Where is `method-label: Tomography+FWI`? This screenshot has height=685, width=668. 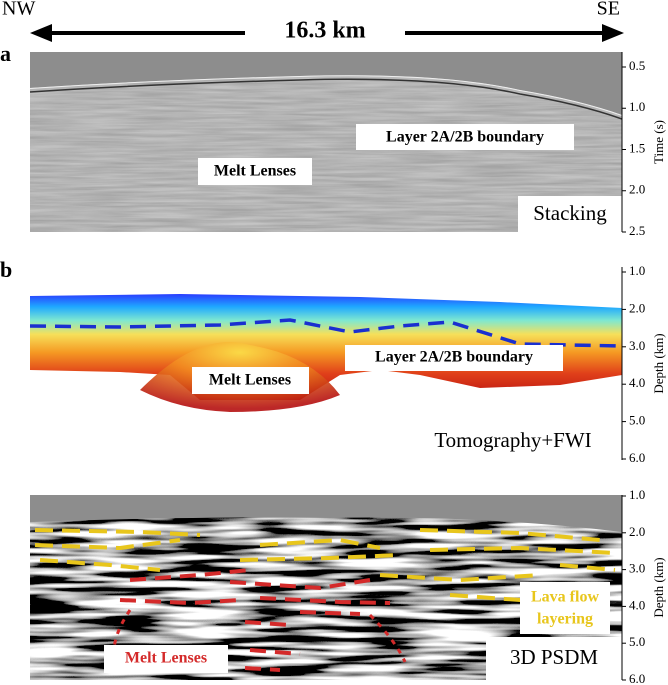 method-label: Tomography+FWI is located at coordinates (512, 440).